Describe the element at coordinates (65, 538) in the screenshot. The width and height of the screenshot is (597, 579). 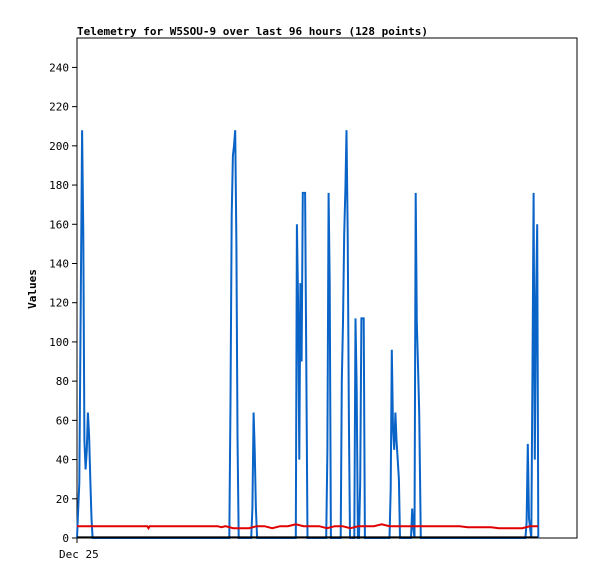
I see `y-tick-label: 0` at that location.